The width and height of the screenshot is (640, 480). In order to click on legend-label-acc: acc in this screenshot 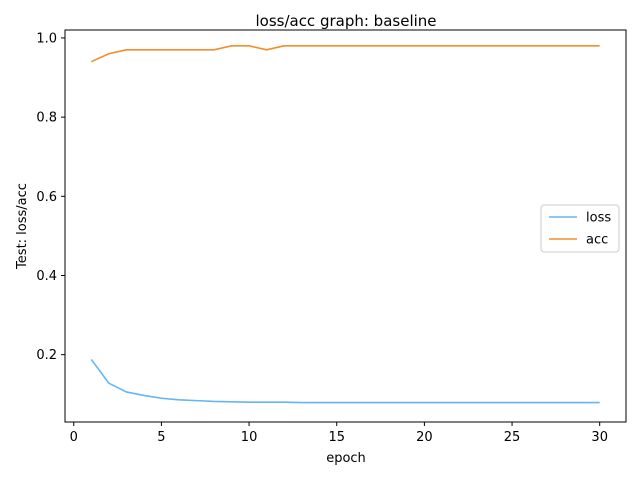, I will do `click(597, 240)`.